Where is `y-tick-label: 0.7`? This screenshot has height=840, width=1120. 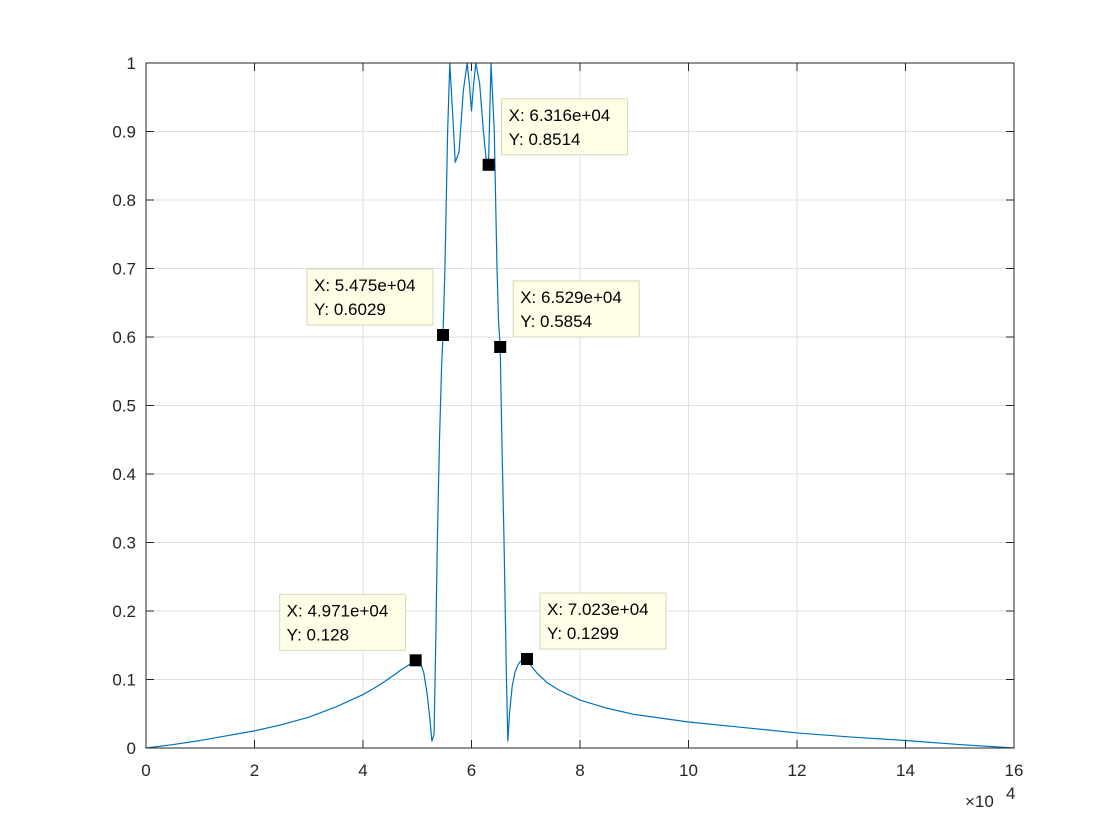 y-tick-label: 0.7 is located at coordinates (124, 269).